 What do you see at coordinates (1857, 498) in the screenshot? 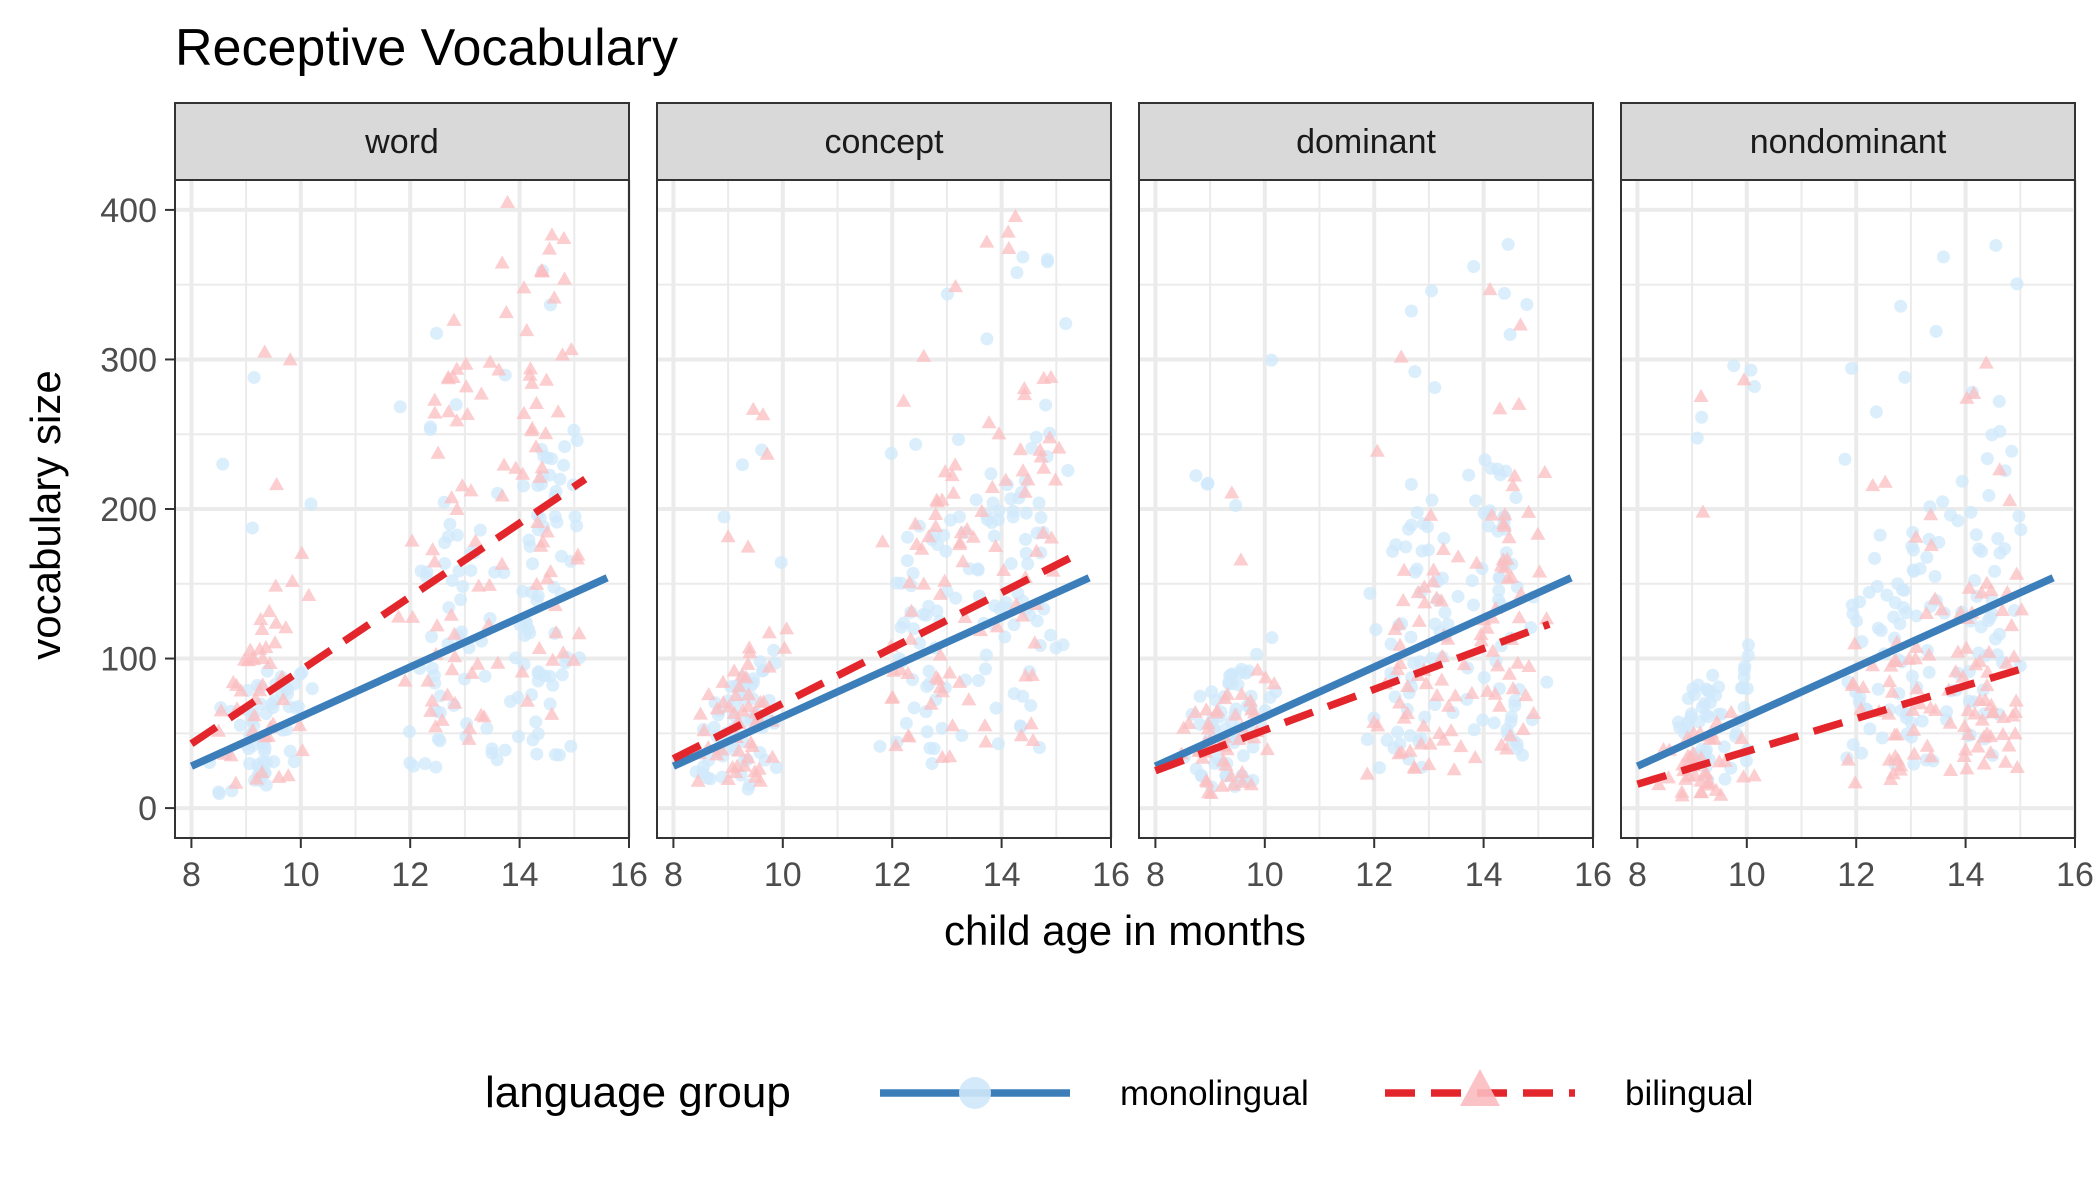
I see `panel-nondominant: nondominant 8 10 12 14 16` at bounding box center [1857, 498].